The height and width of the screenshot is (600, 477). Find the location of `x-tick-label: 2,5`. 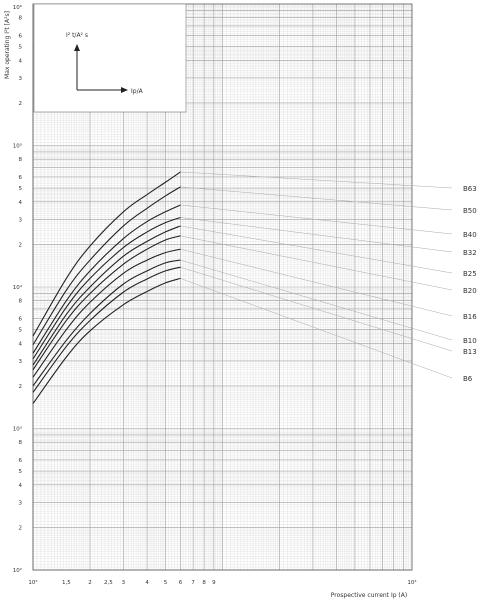

x-tick-label: 2,5 is located at coordinates (108, 583).